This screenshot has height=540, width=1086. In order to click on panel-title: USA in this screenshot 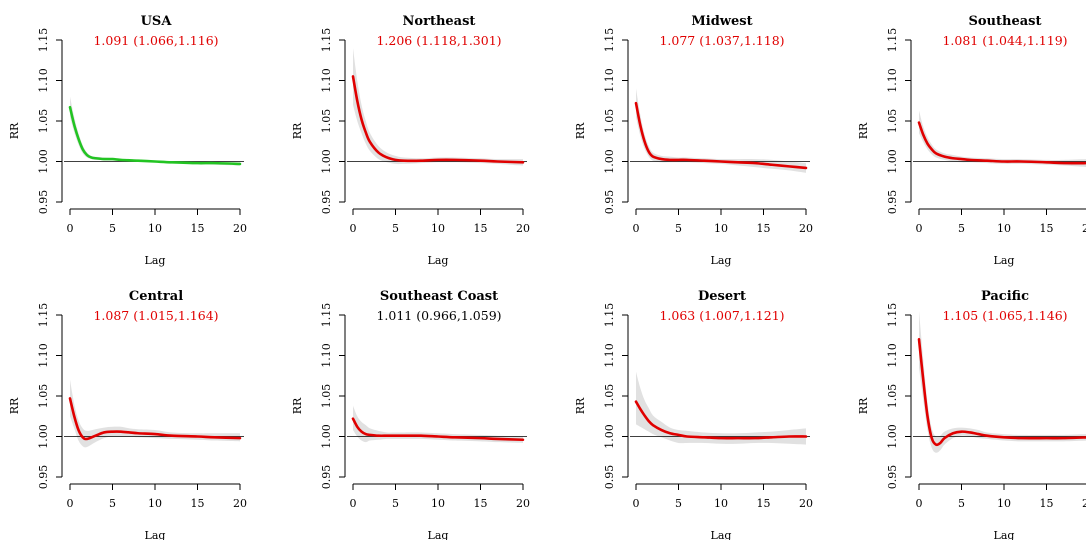, I will do `click(157, 21)`.